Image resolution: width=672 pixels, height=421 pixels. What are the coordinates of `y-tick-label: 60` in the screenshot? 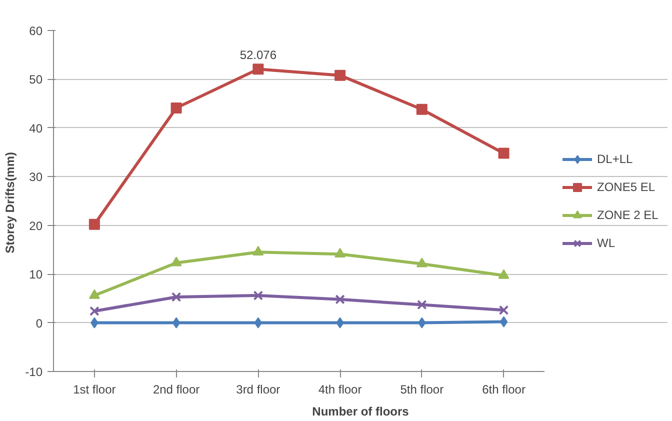 It's located at (36, 31).